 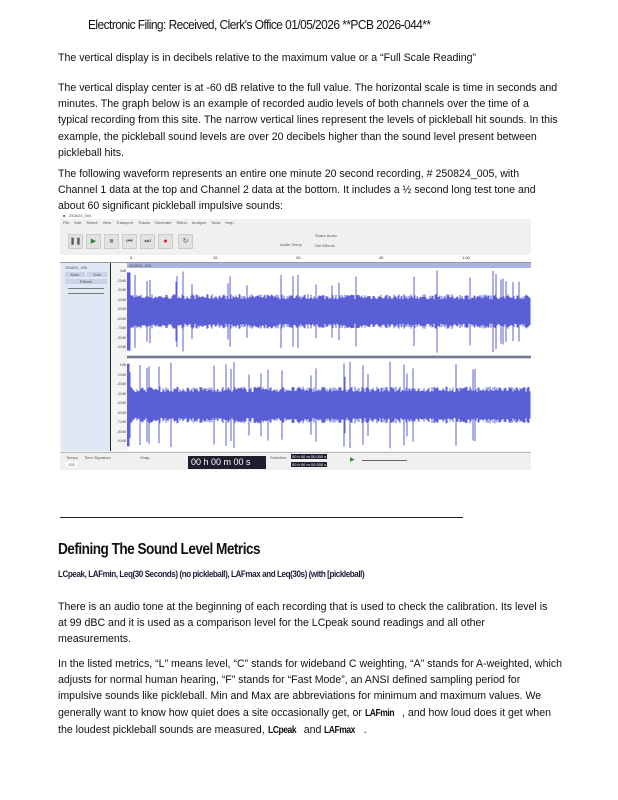 I want to click on text: and, so click(x=312, y=729).